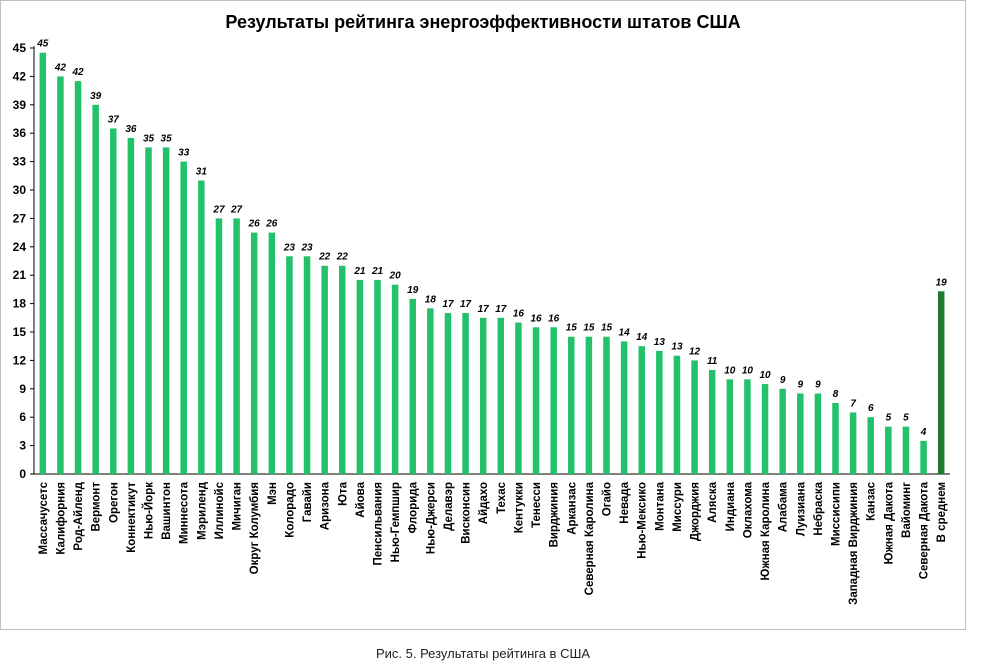 Image resolution: width=1000 pixels, height=668 pixels. What do you see at coordinates (20, 304) in the screenshot?
I see `y-tick-label: 18` at bounding box center [20, 304].